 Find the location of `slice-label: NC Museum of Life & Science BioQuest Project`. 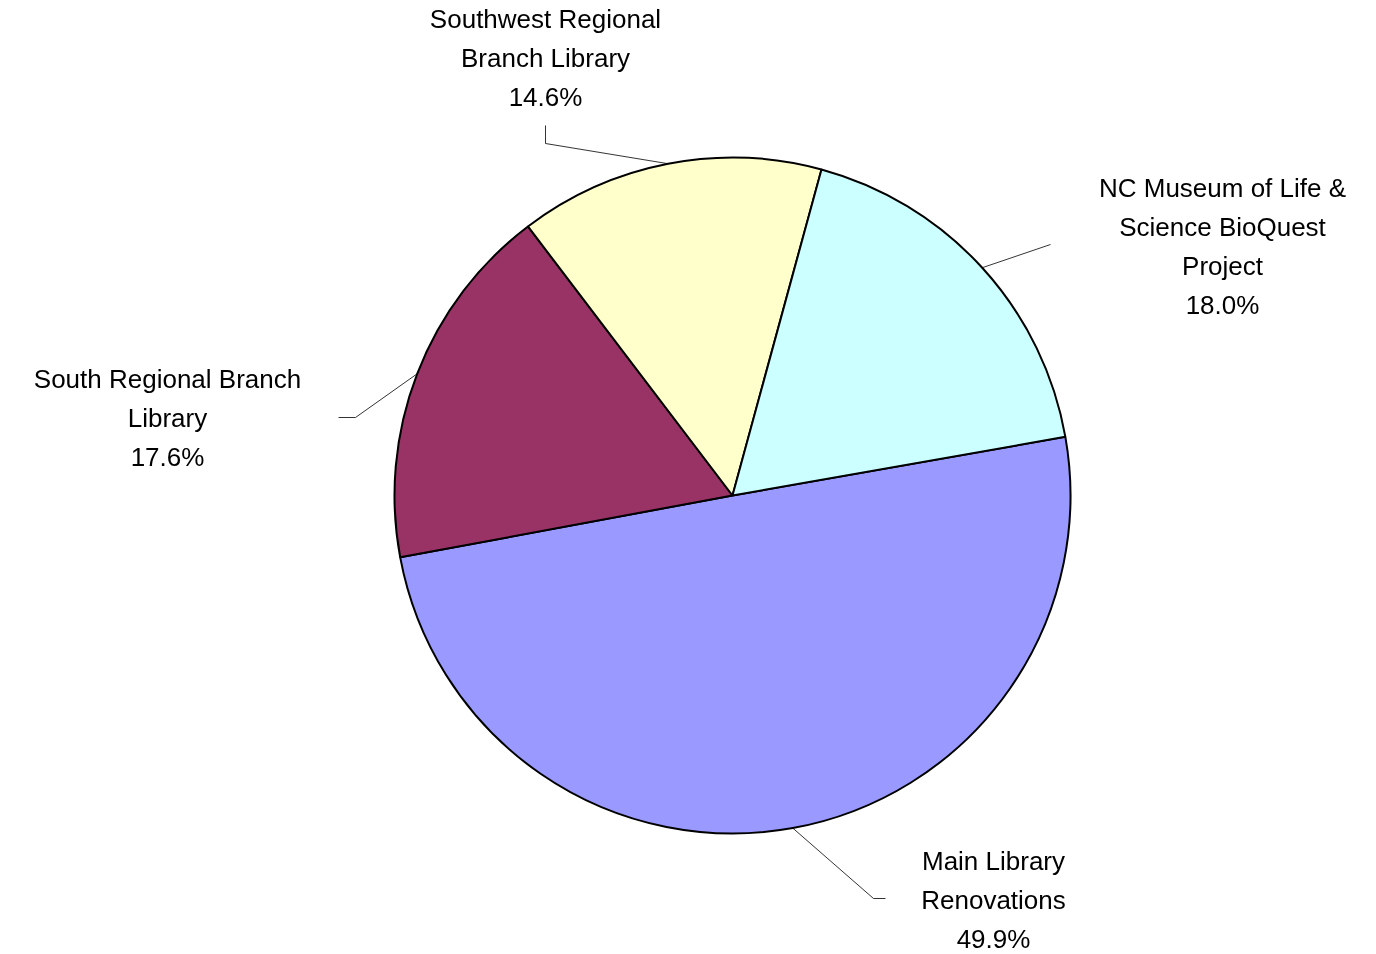

slice-label: NC Museum of Life & Science BioQuest Project is located at coordinates (1222, 226).